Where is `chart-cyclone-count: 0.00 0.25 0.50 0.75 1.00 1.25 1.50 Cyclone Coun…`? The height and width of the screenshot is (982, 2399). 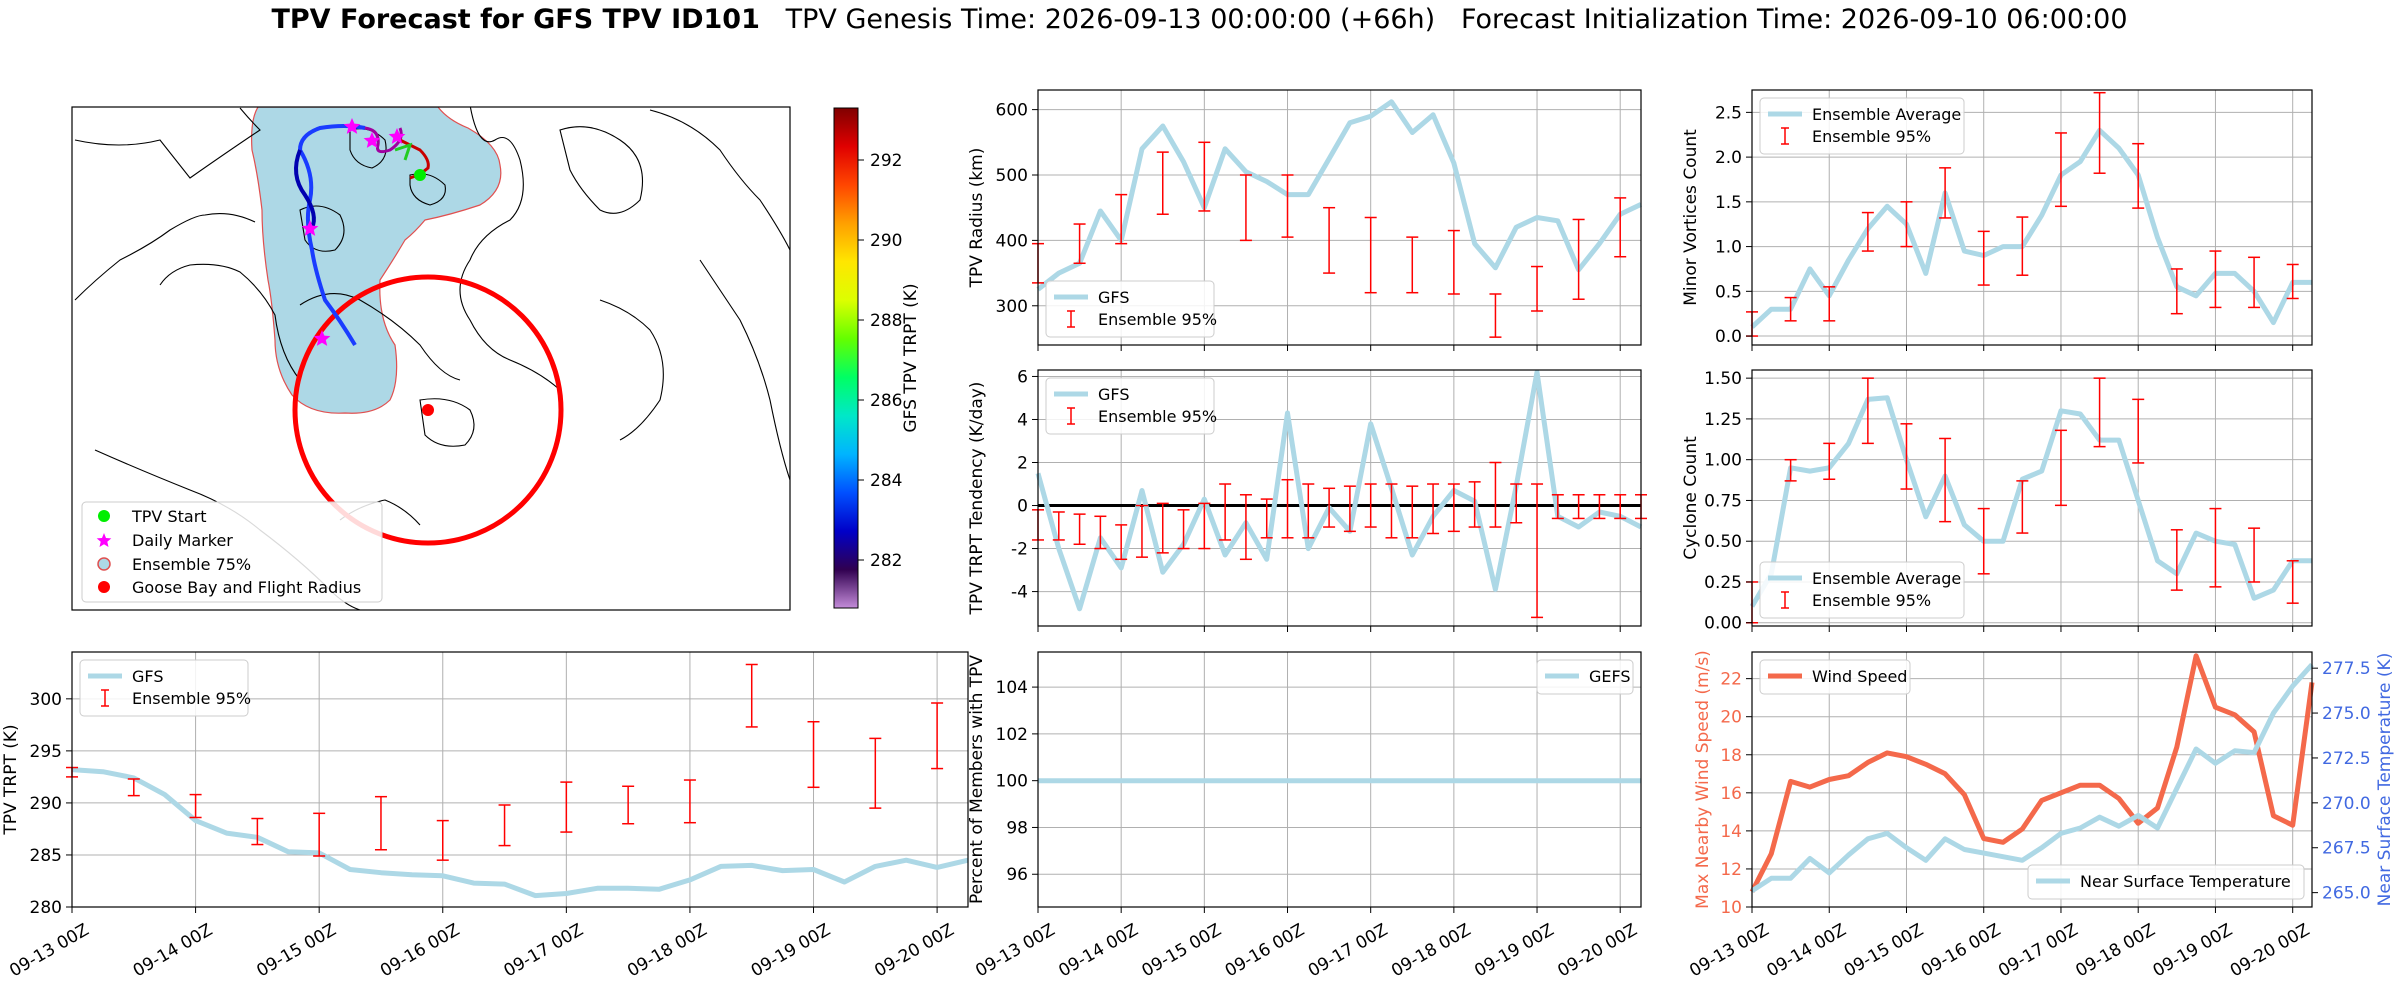
chart-cyclone-count: 0.00 0.25 0.50 0.75 1.00 1.25 1.50 Cyclone Coun… is located at coordinates (1997, 501).